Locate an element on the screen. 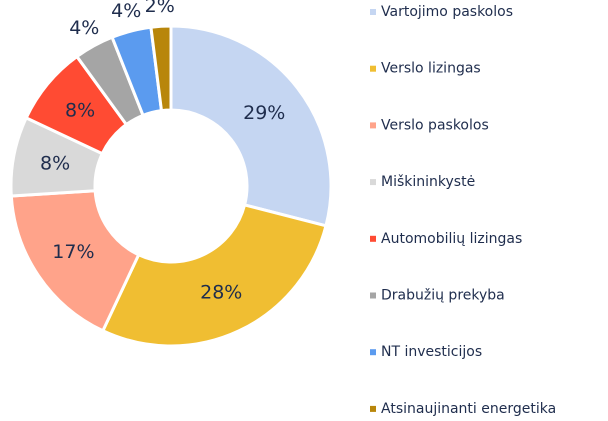 Image resolution: width=608 pixels, height=421 pixels. slice-label: 29% is located at coordinates (264, 113).